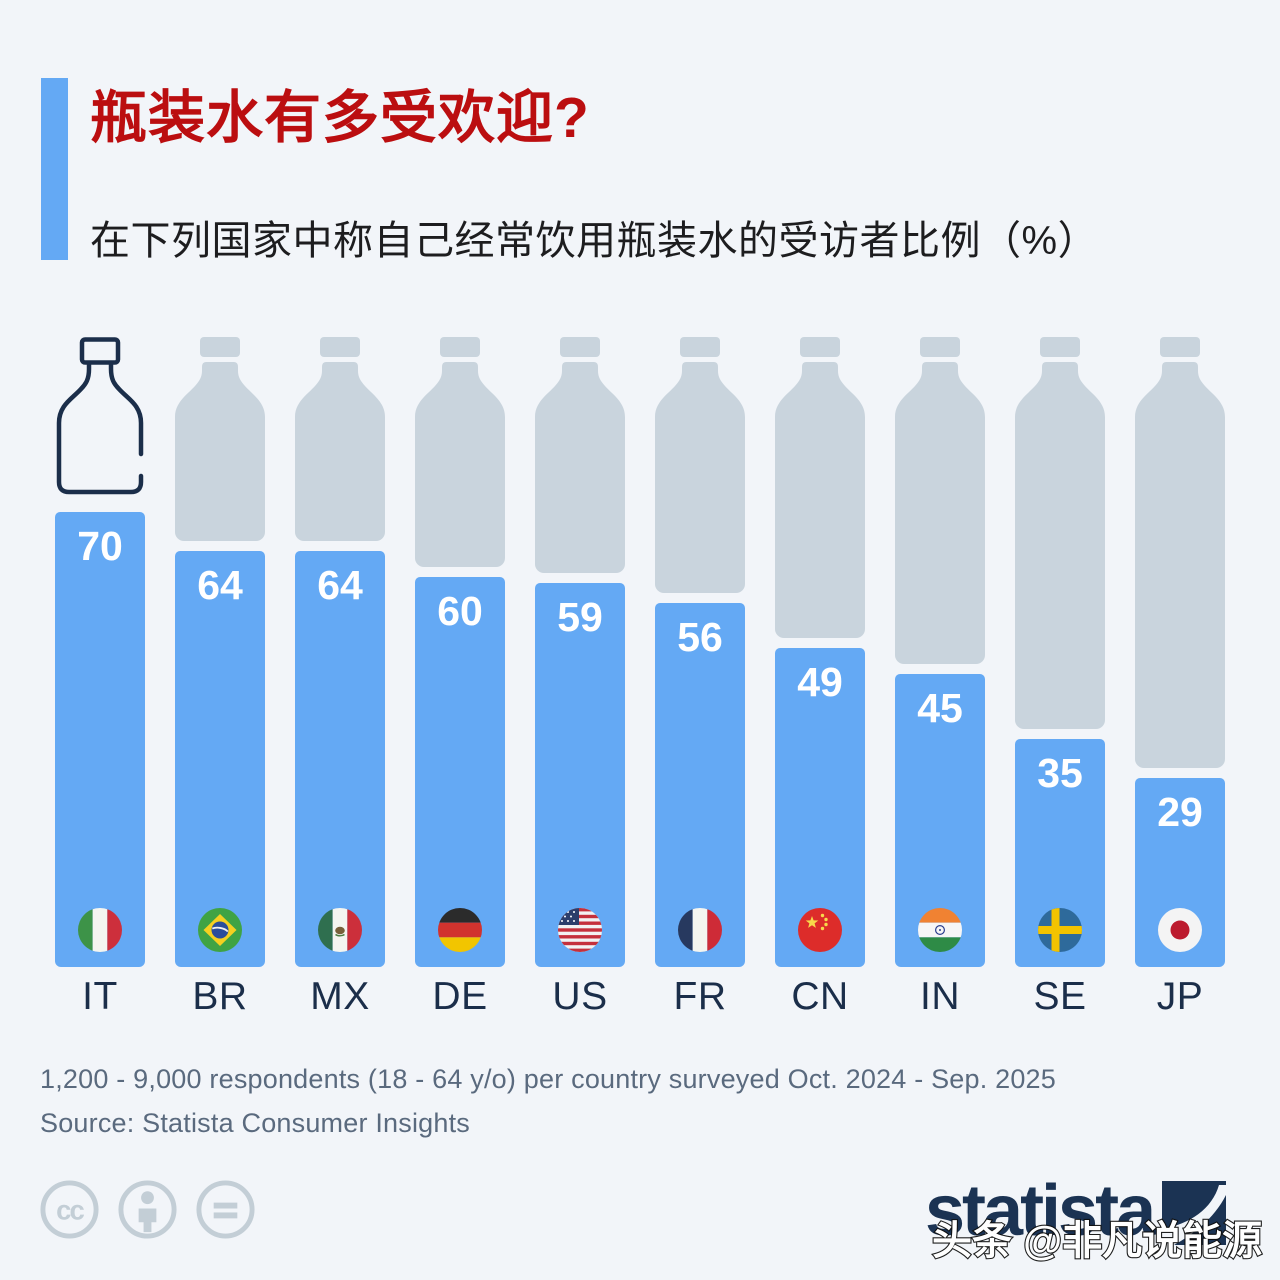 This screenshot has height=1280, width=1280. Describe the element at coordinates (820, 682) in the screenshot. I see `value-label: 49` at that location.